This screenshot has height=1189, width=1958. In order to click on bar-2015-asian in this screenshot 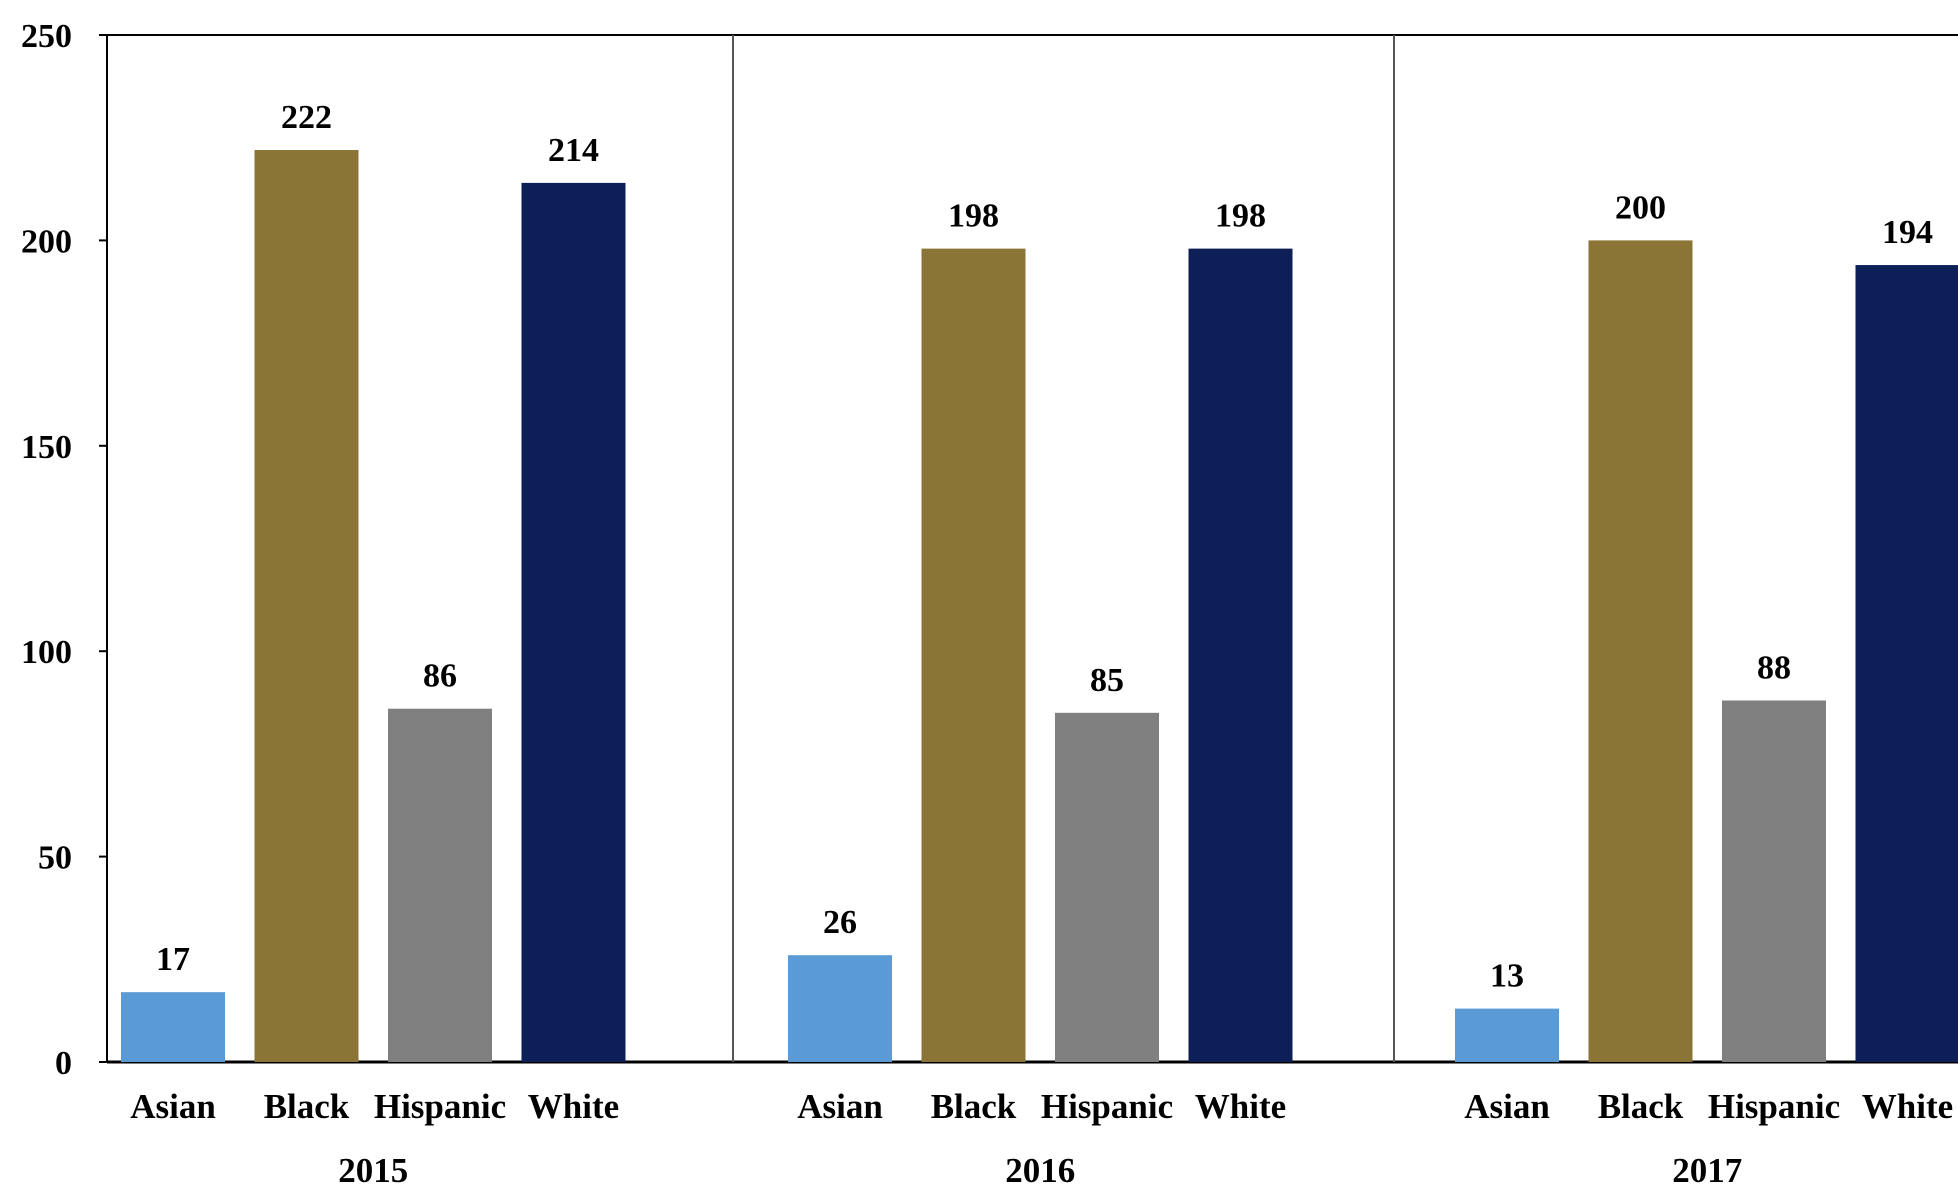, I will do `click(173, 1027)`.